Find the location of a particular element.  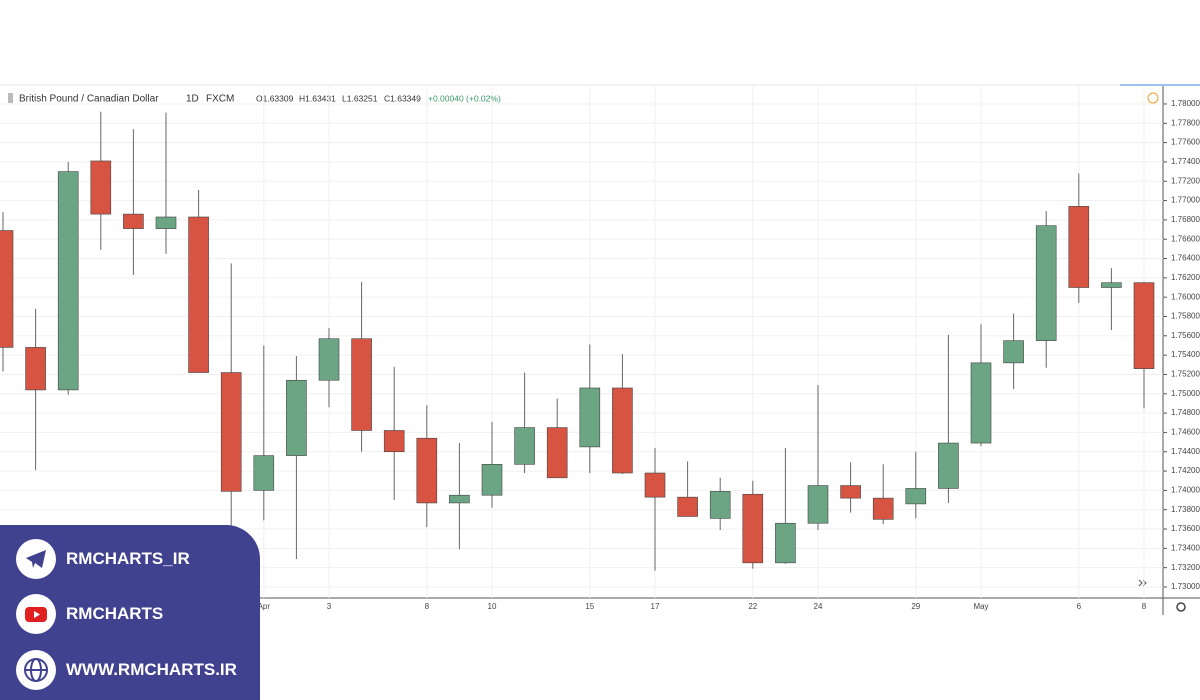

settings-icon is located at coordinates (1181, 607).